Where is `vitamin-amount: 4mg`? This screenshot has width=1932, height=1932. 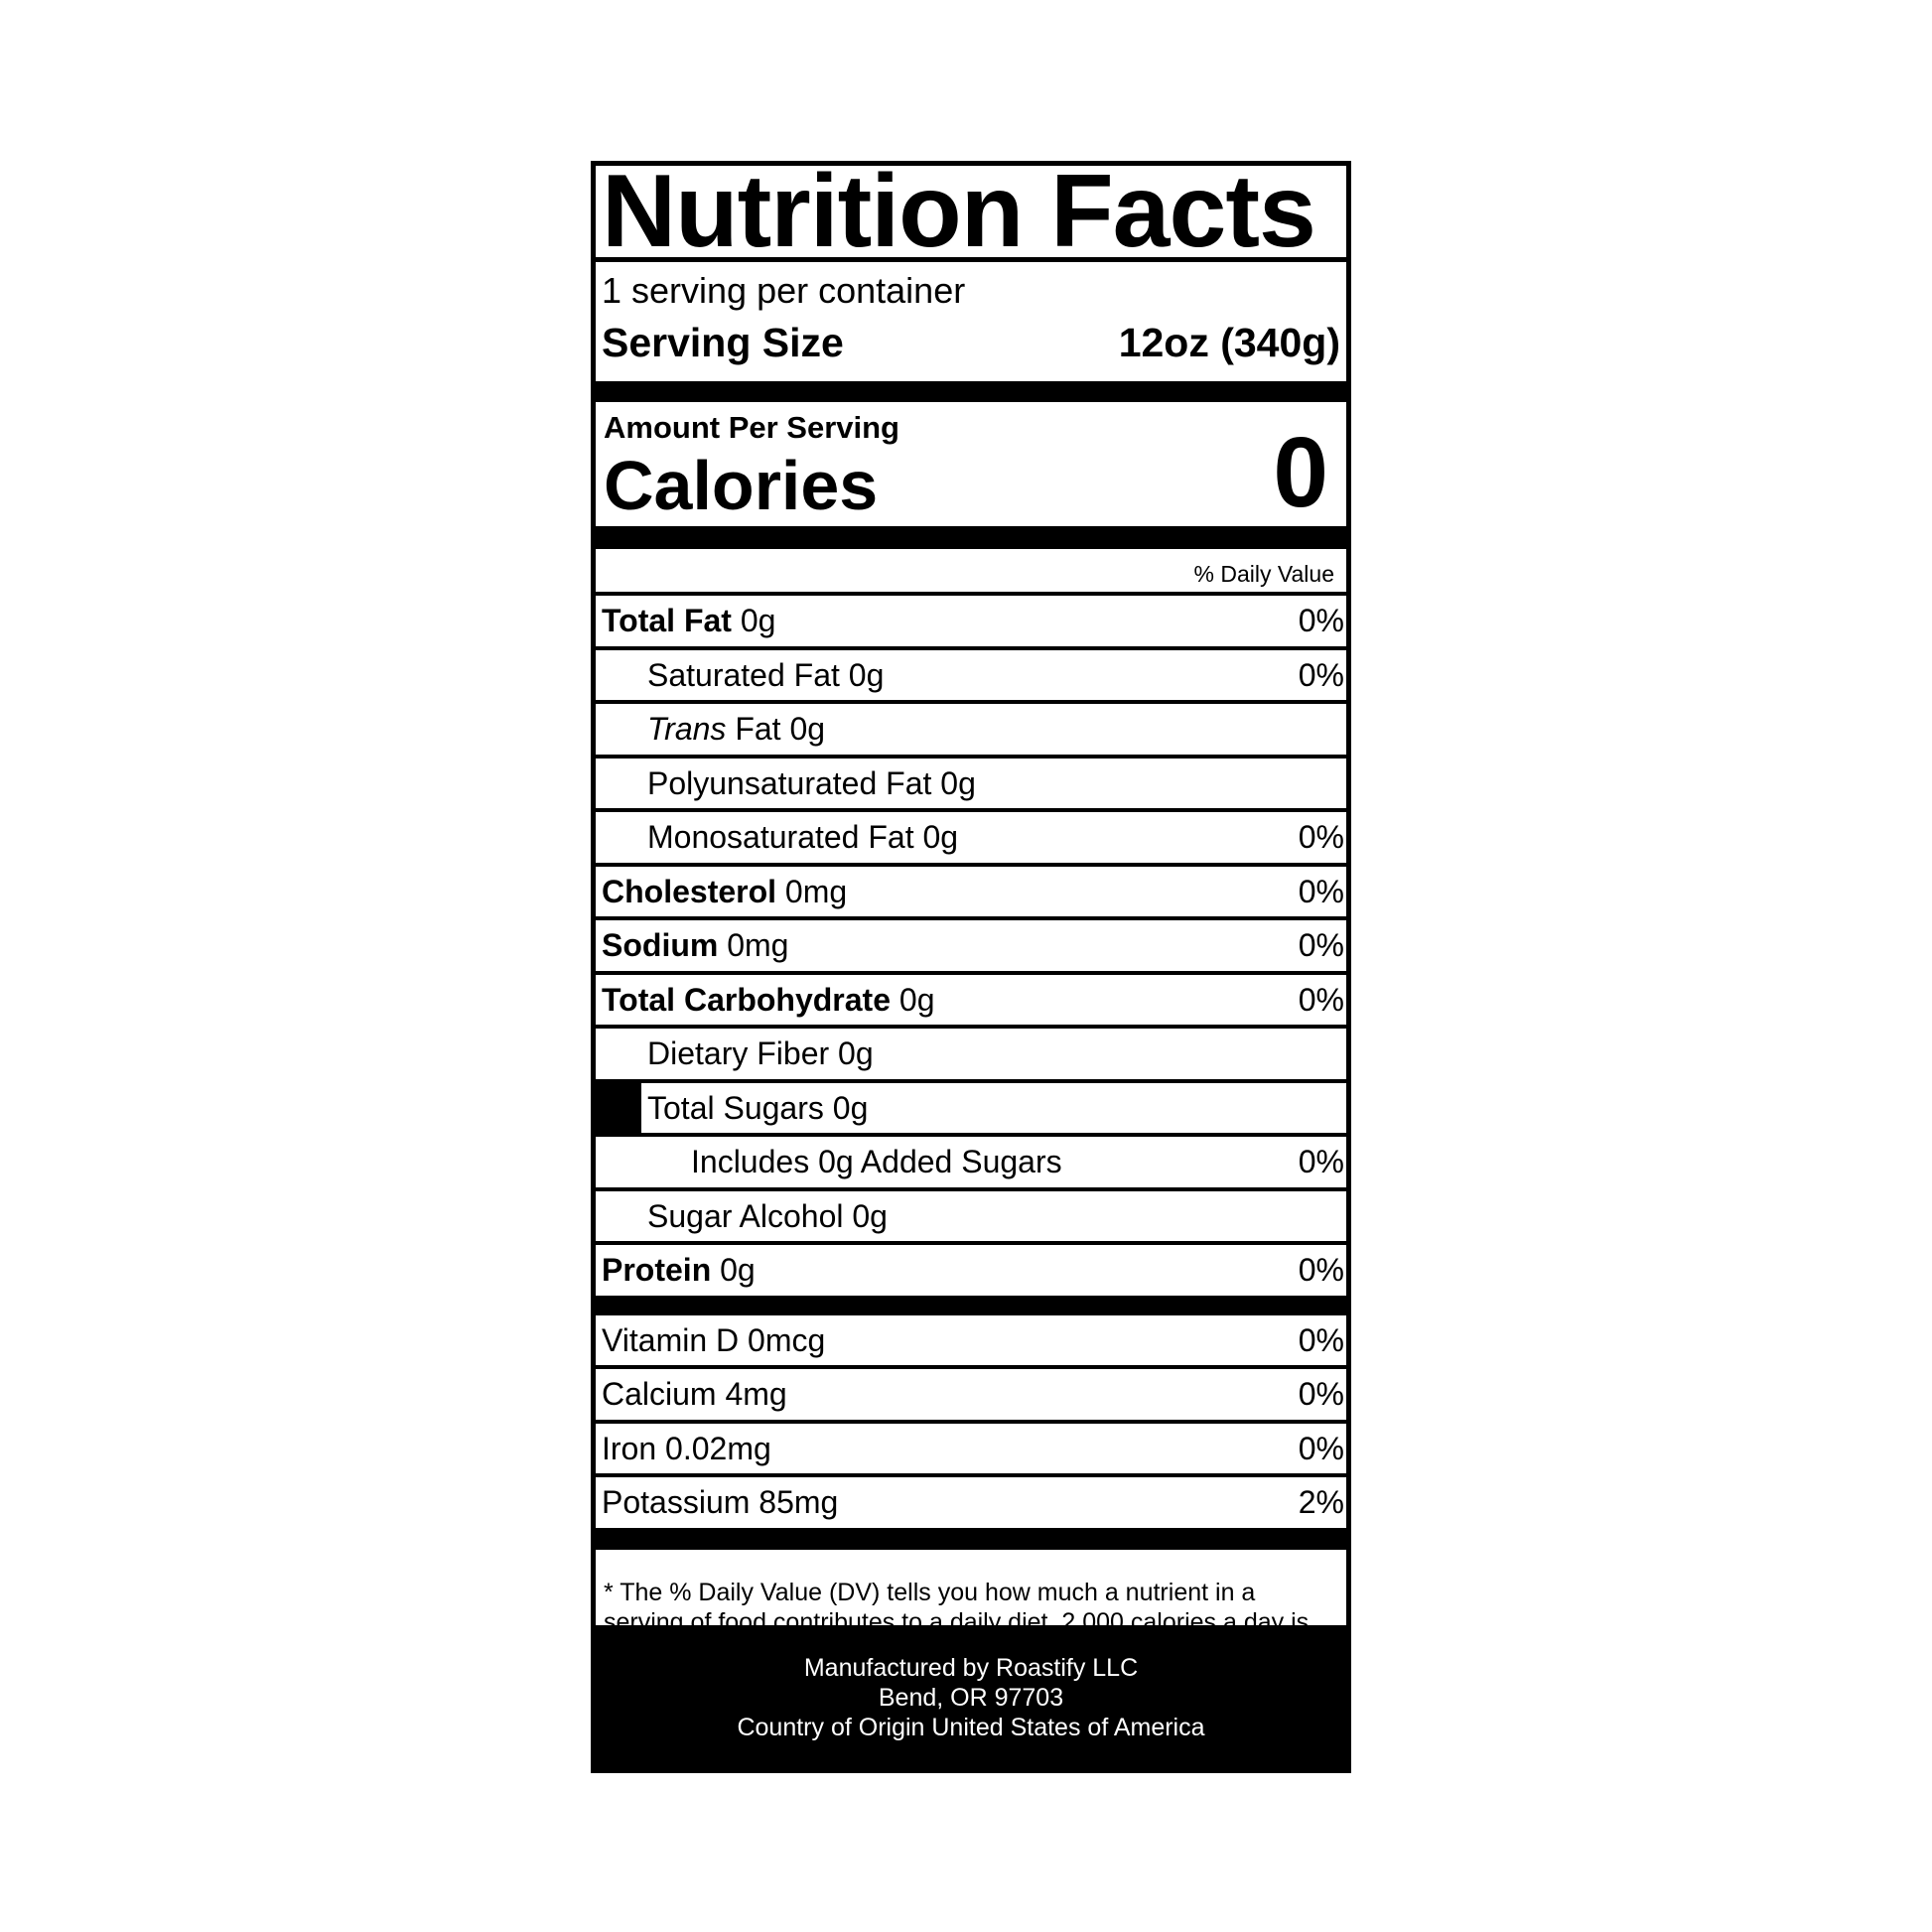 vitamin-amount: 4mg is located at coordinates (756, 1394).